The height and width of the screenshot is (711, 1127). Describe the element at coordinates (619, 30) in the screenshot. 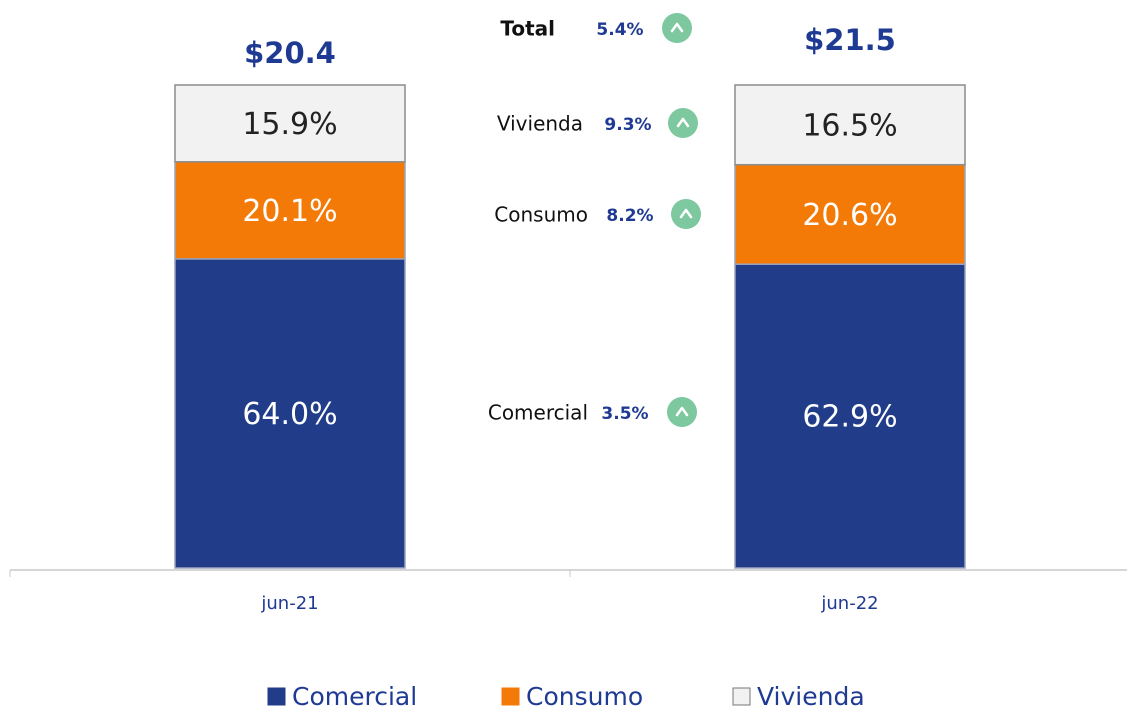

I see `growth-value: 5.4%` at that location.